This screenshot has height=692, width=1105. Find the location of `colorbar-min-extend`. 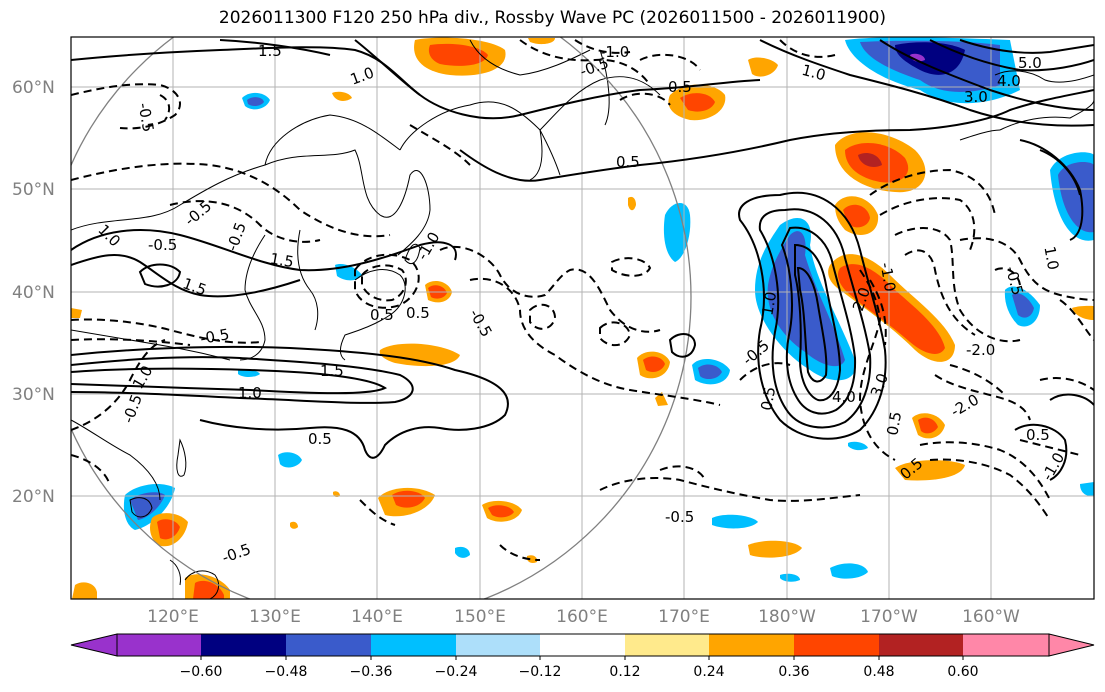

colorbar-min-extend is located at coordinates (94, 645).